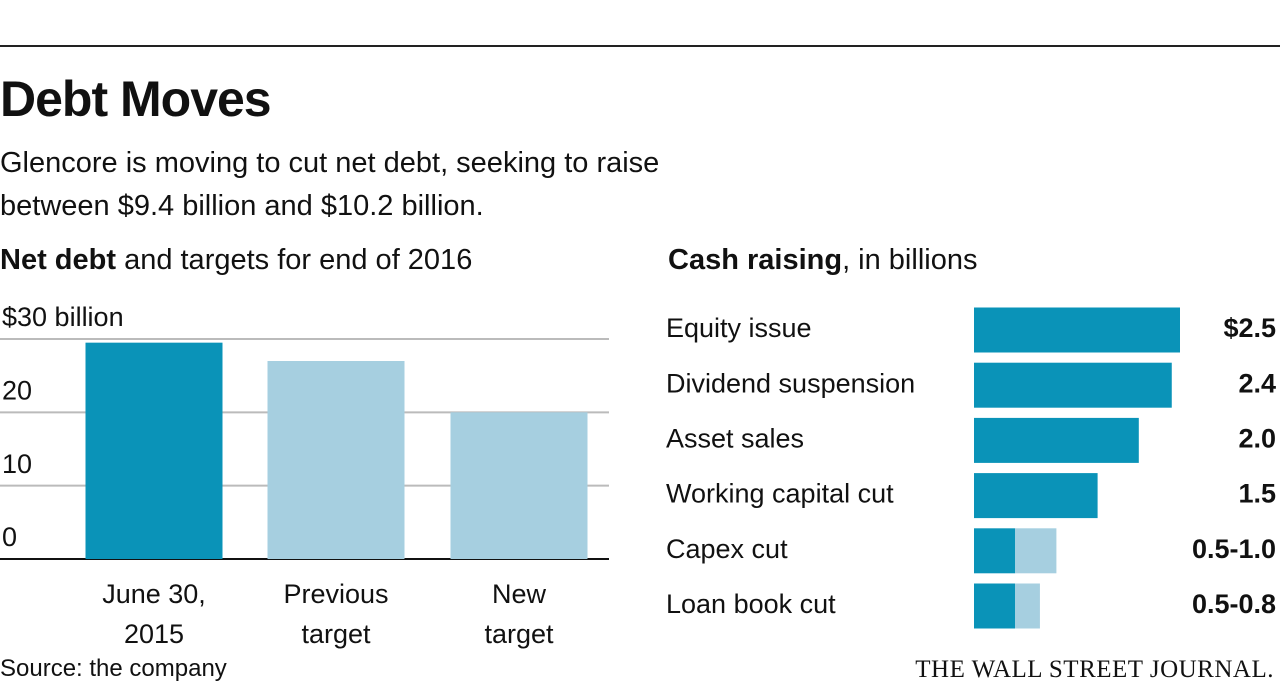 This screenshot has width=1280, height=692. I want to click on category-label: Capex cut, so click(727, 549).